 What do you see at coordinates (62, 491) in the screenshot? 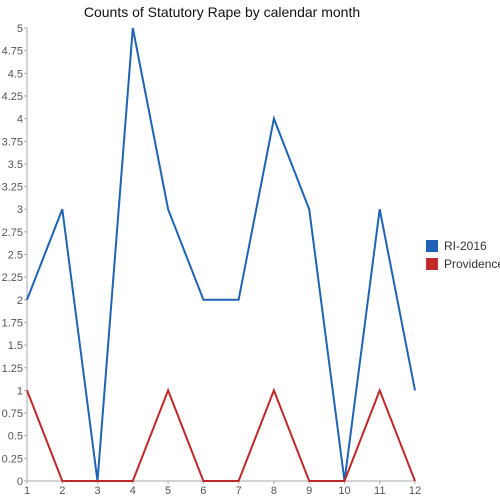
I see `x-tick-label: 2` at bounding box center [62, 491].